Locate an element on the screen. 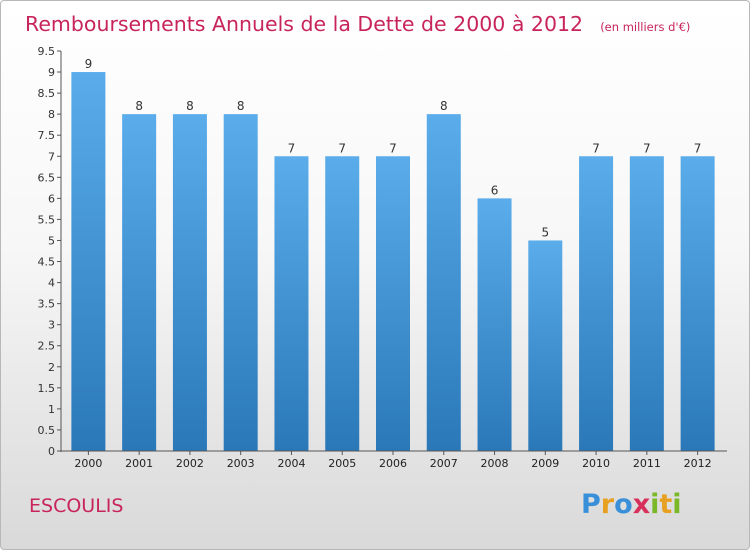 The width and height of the screenshot is (750, 550). y-tick-label: 2 is located at coordinates (51, 367).